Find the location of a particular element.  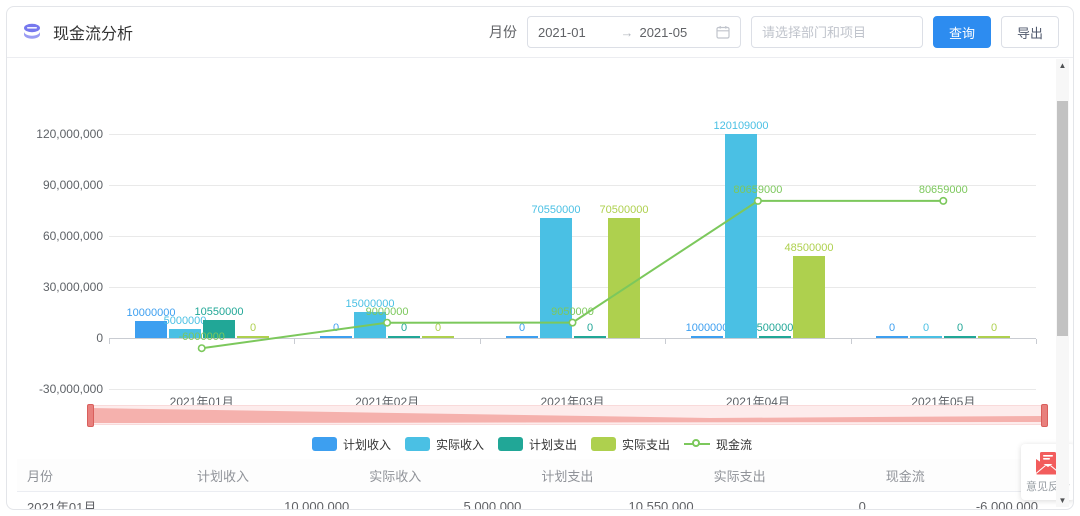

export-button: 导出 is located at coordinates (1029, 32).